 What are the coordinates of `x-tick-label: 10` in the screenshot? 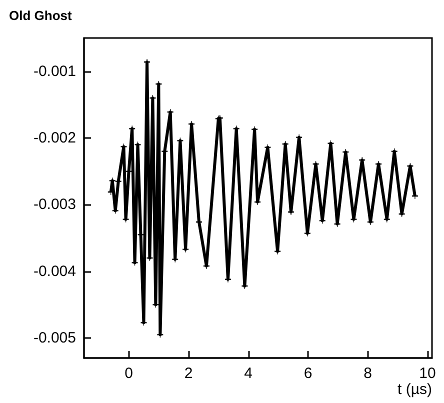 It's located at (427, 373).